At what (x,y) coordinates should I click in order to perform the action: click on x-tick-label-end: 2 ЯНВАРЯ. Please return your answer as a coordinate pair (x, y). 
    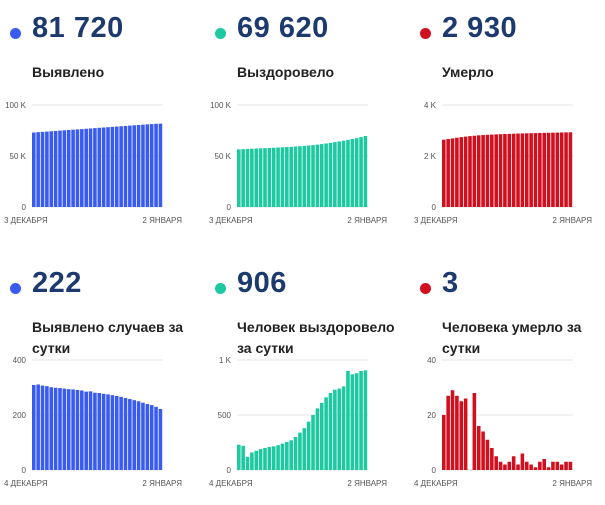
    Looking at the image, I should click on (367, 220).